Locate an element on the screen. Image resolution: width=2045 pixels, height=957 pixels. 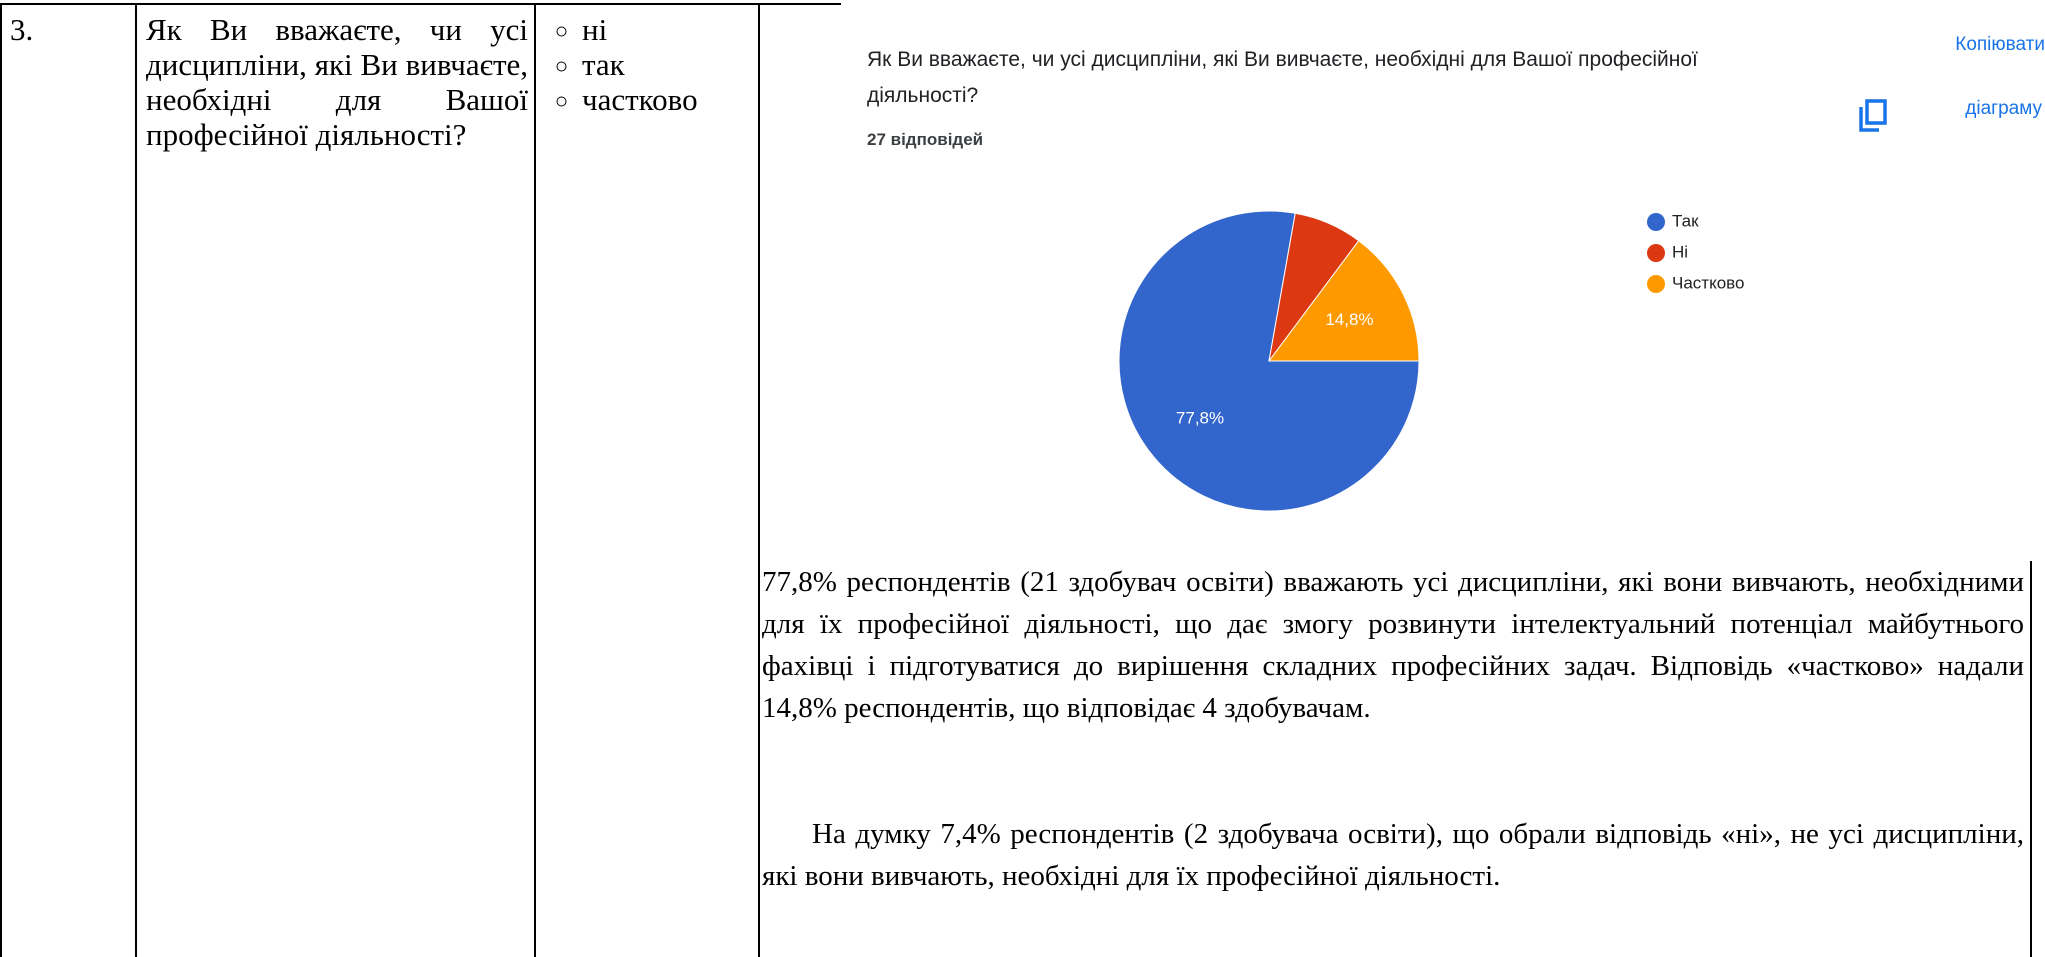
options: нітакчастково is located at coordinates (621, 64).